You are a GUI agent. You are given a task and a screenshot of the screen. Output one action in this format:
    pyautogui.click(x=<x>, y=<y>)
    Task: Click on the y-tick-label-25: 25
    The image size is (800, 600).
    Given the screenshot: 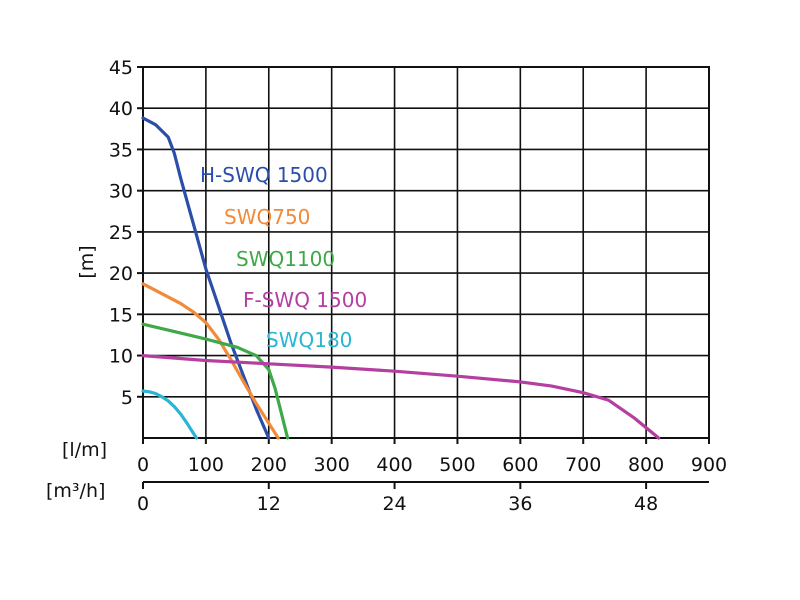 What is the action you would take?
    pyautogui.click(x=121, y=233)
    